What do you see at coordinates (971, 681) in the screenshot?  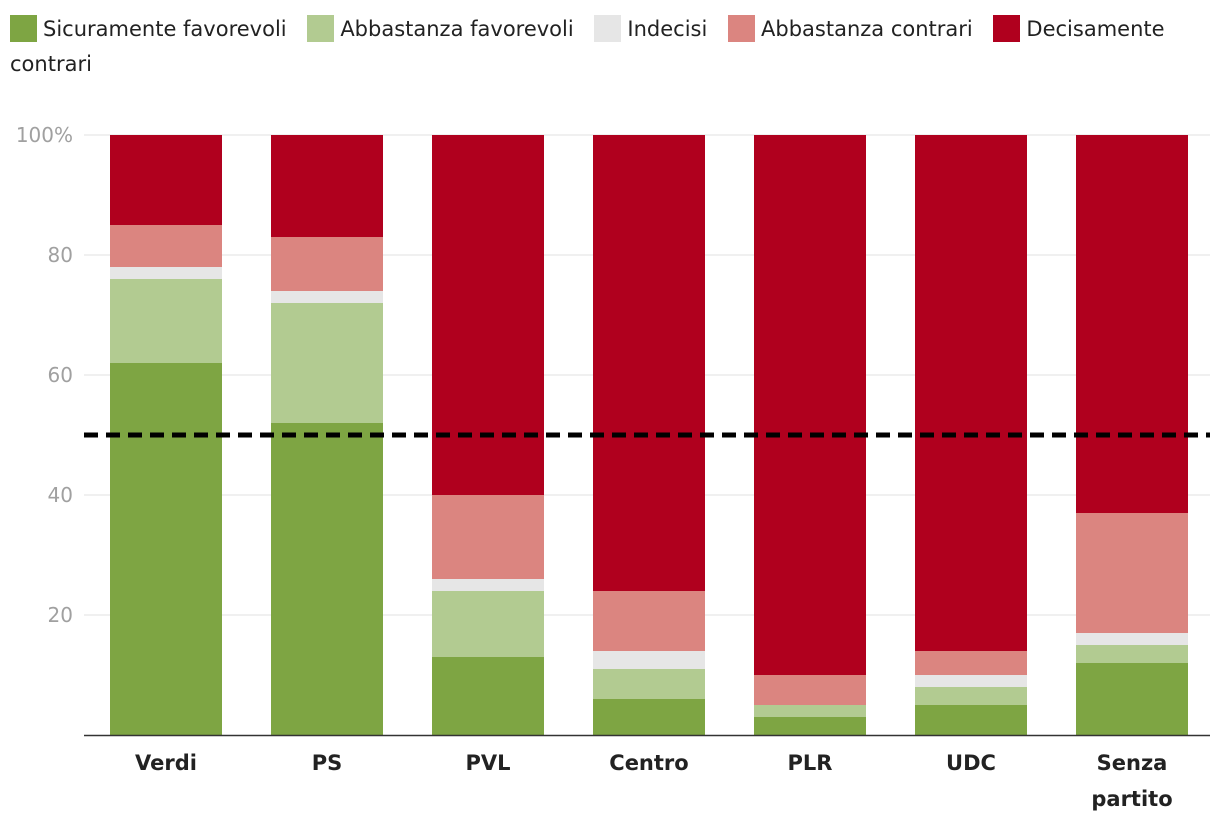 I see `bar-segment-udc-indecisi` at bounding box center [971, 681].